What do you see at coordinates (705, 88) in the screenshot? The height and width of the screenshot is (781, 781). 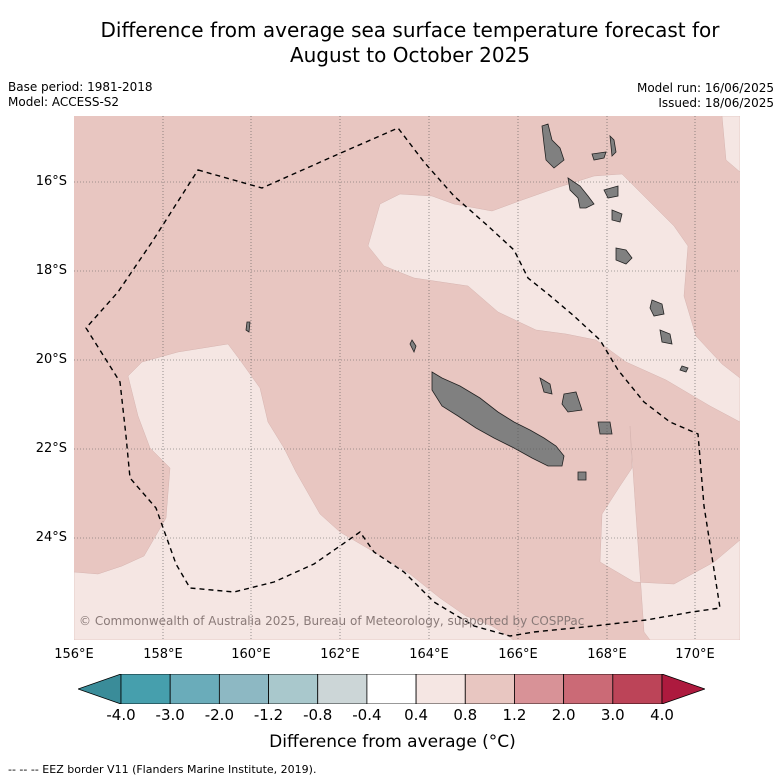 I see `model-run-text: Model run: 16/06/2025` at bounding box center [705, 88].